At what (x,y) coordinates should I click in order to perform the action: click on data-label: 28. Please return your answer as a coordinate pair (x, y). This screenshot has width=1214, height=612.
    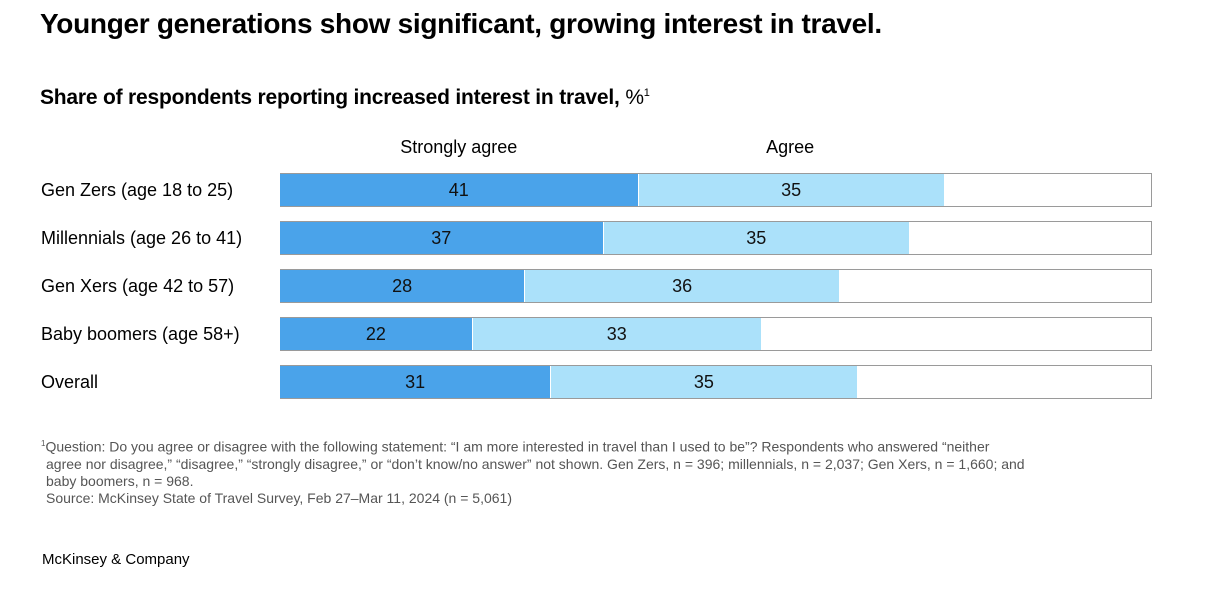
    Looking at the image, I should click on (402, 285).